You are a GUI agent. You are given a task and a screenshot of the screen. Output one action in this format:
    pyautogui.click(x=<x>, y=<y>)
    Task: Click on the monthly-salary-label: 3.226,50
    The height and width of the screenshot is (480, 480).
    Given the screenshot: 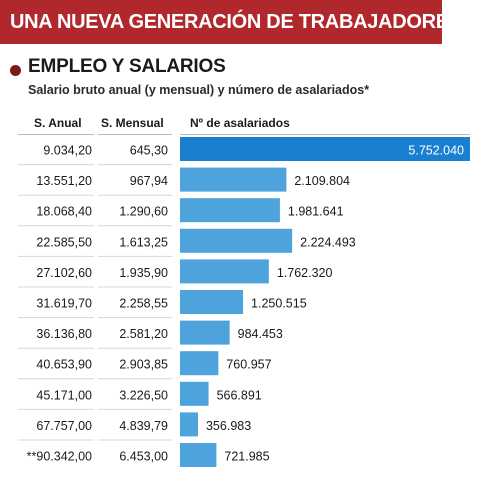 What is the action you would take?
    pyautogui.click(x=143, y=395)
    